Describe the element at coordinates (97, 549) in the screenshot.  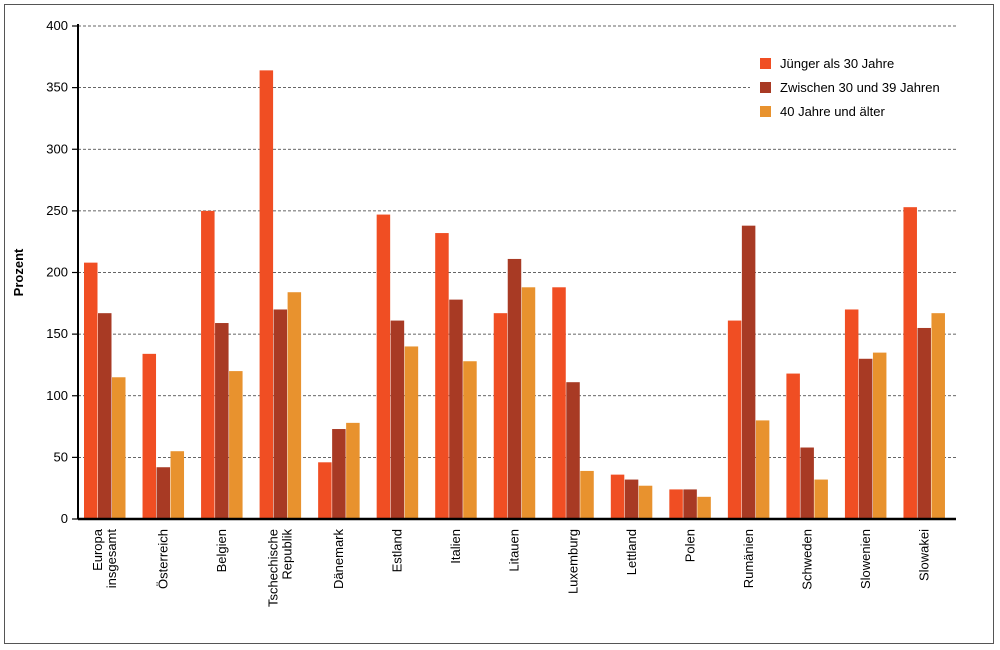
I see `x-tick-label-line: Europa` at that location.